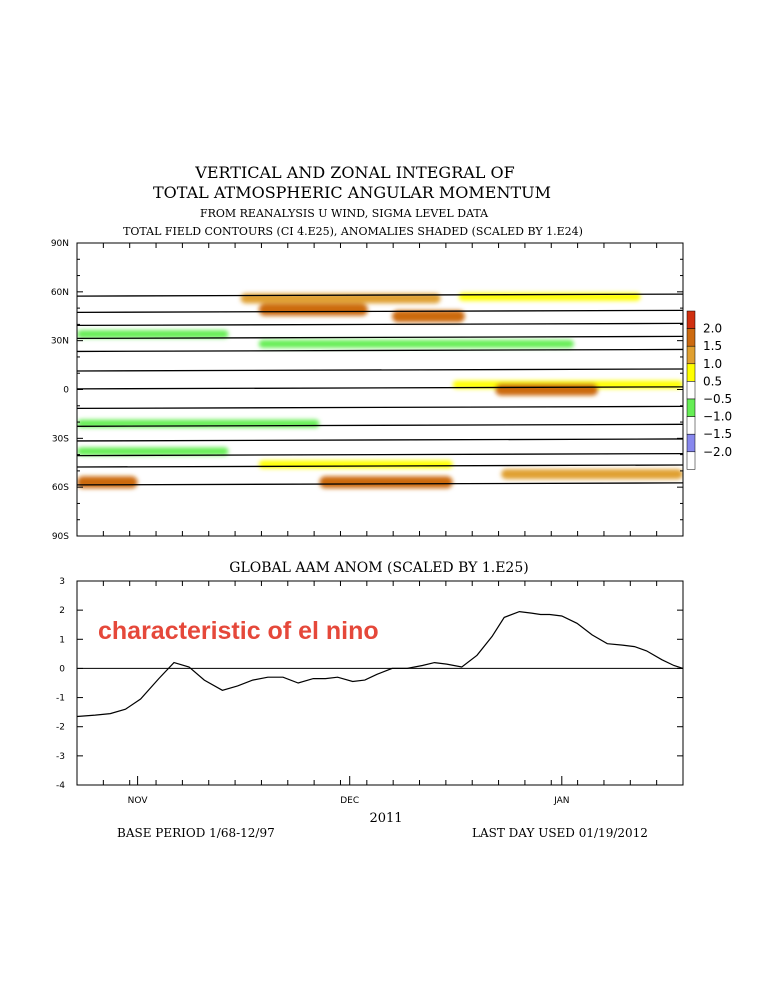  Describe the element at coordinates (60, 728) in the screenshot. I see `line-y-tick-label-5: -2` at that location.